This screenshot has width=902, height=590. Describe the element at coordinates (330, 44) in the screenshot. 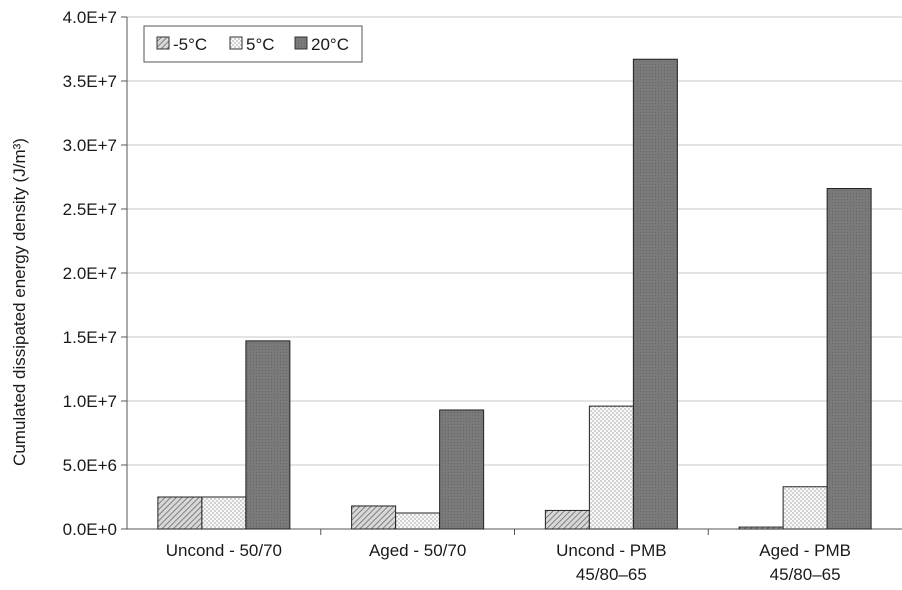

I see `legend-label-20c: 20°C` at that location.